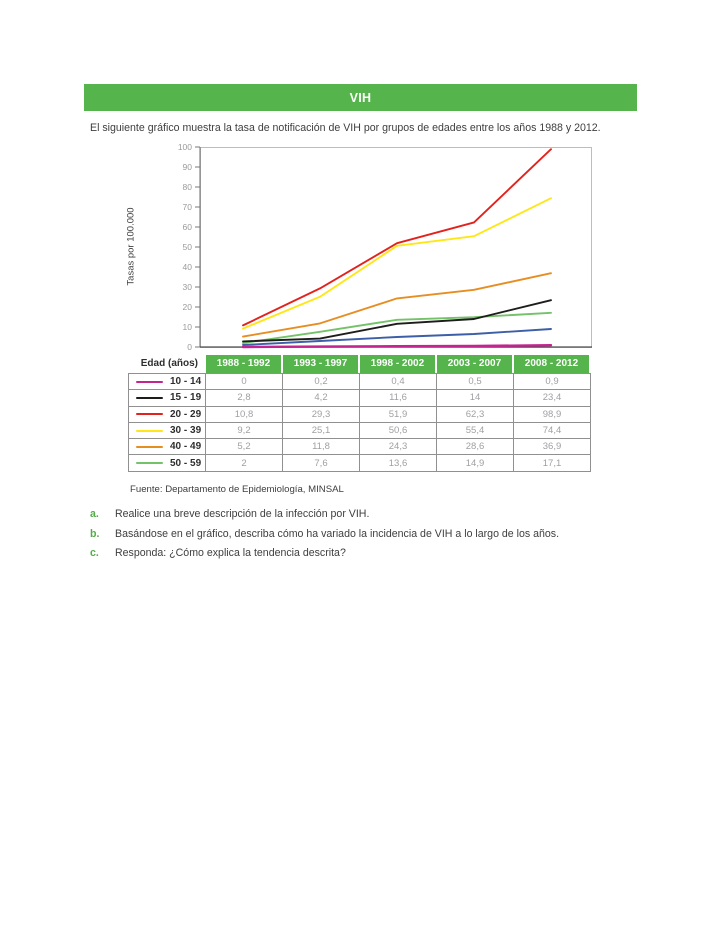 The image size is (720, 932). I want to click on svg-text: 90, so click(188, 167).